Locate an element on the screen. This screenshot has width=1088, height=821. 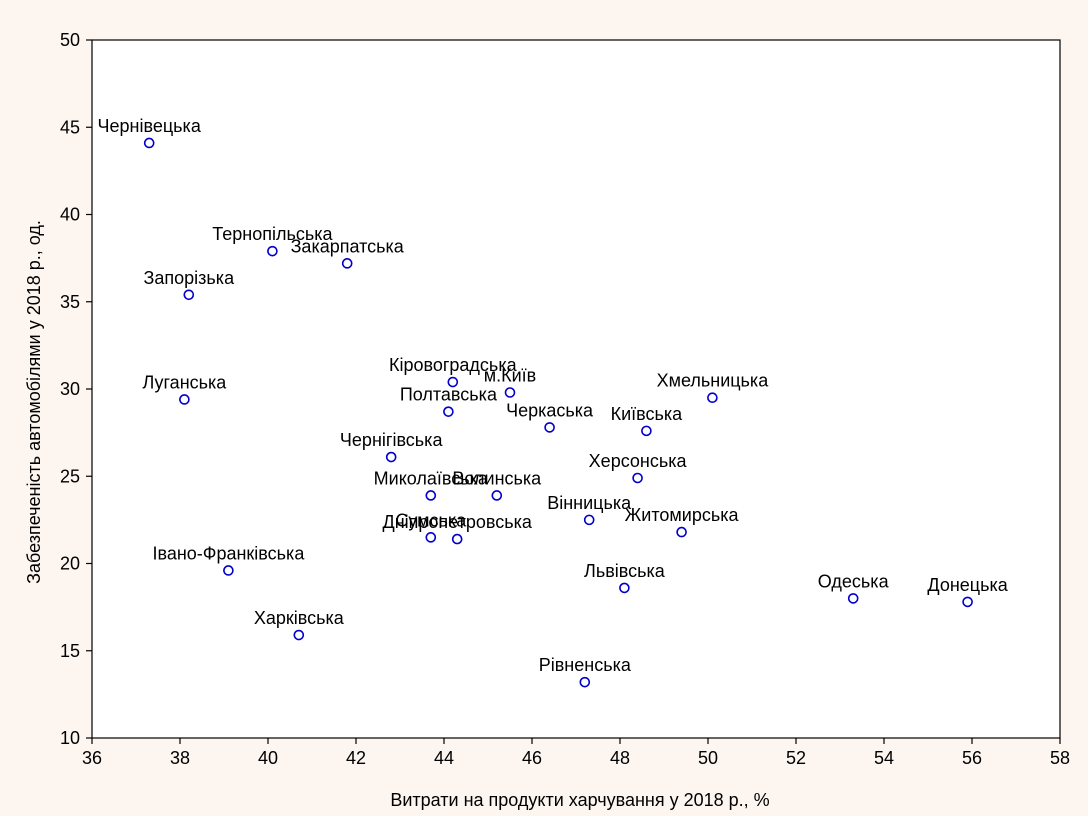
x-tick-label: 44 is located at coordinates (444, 758).